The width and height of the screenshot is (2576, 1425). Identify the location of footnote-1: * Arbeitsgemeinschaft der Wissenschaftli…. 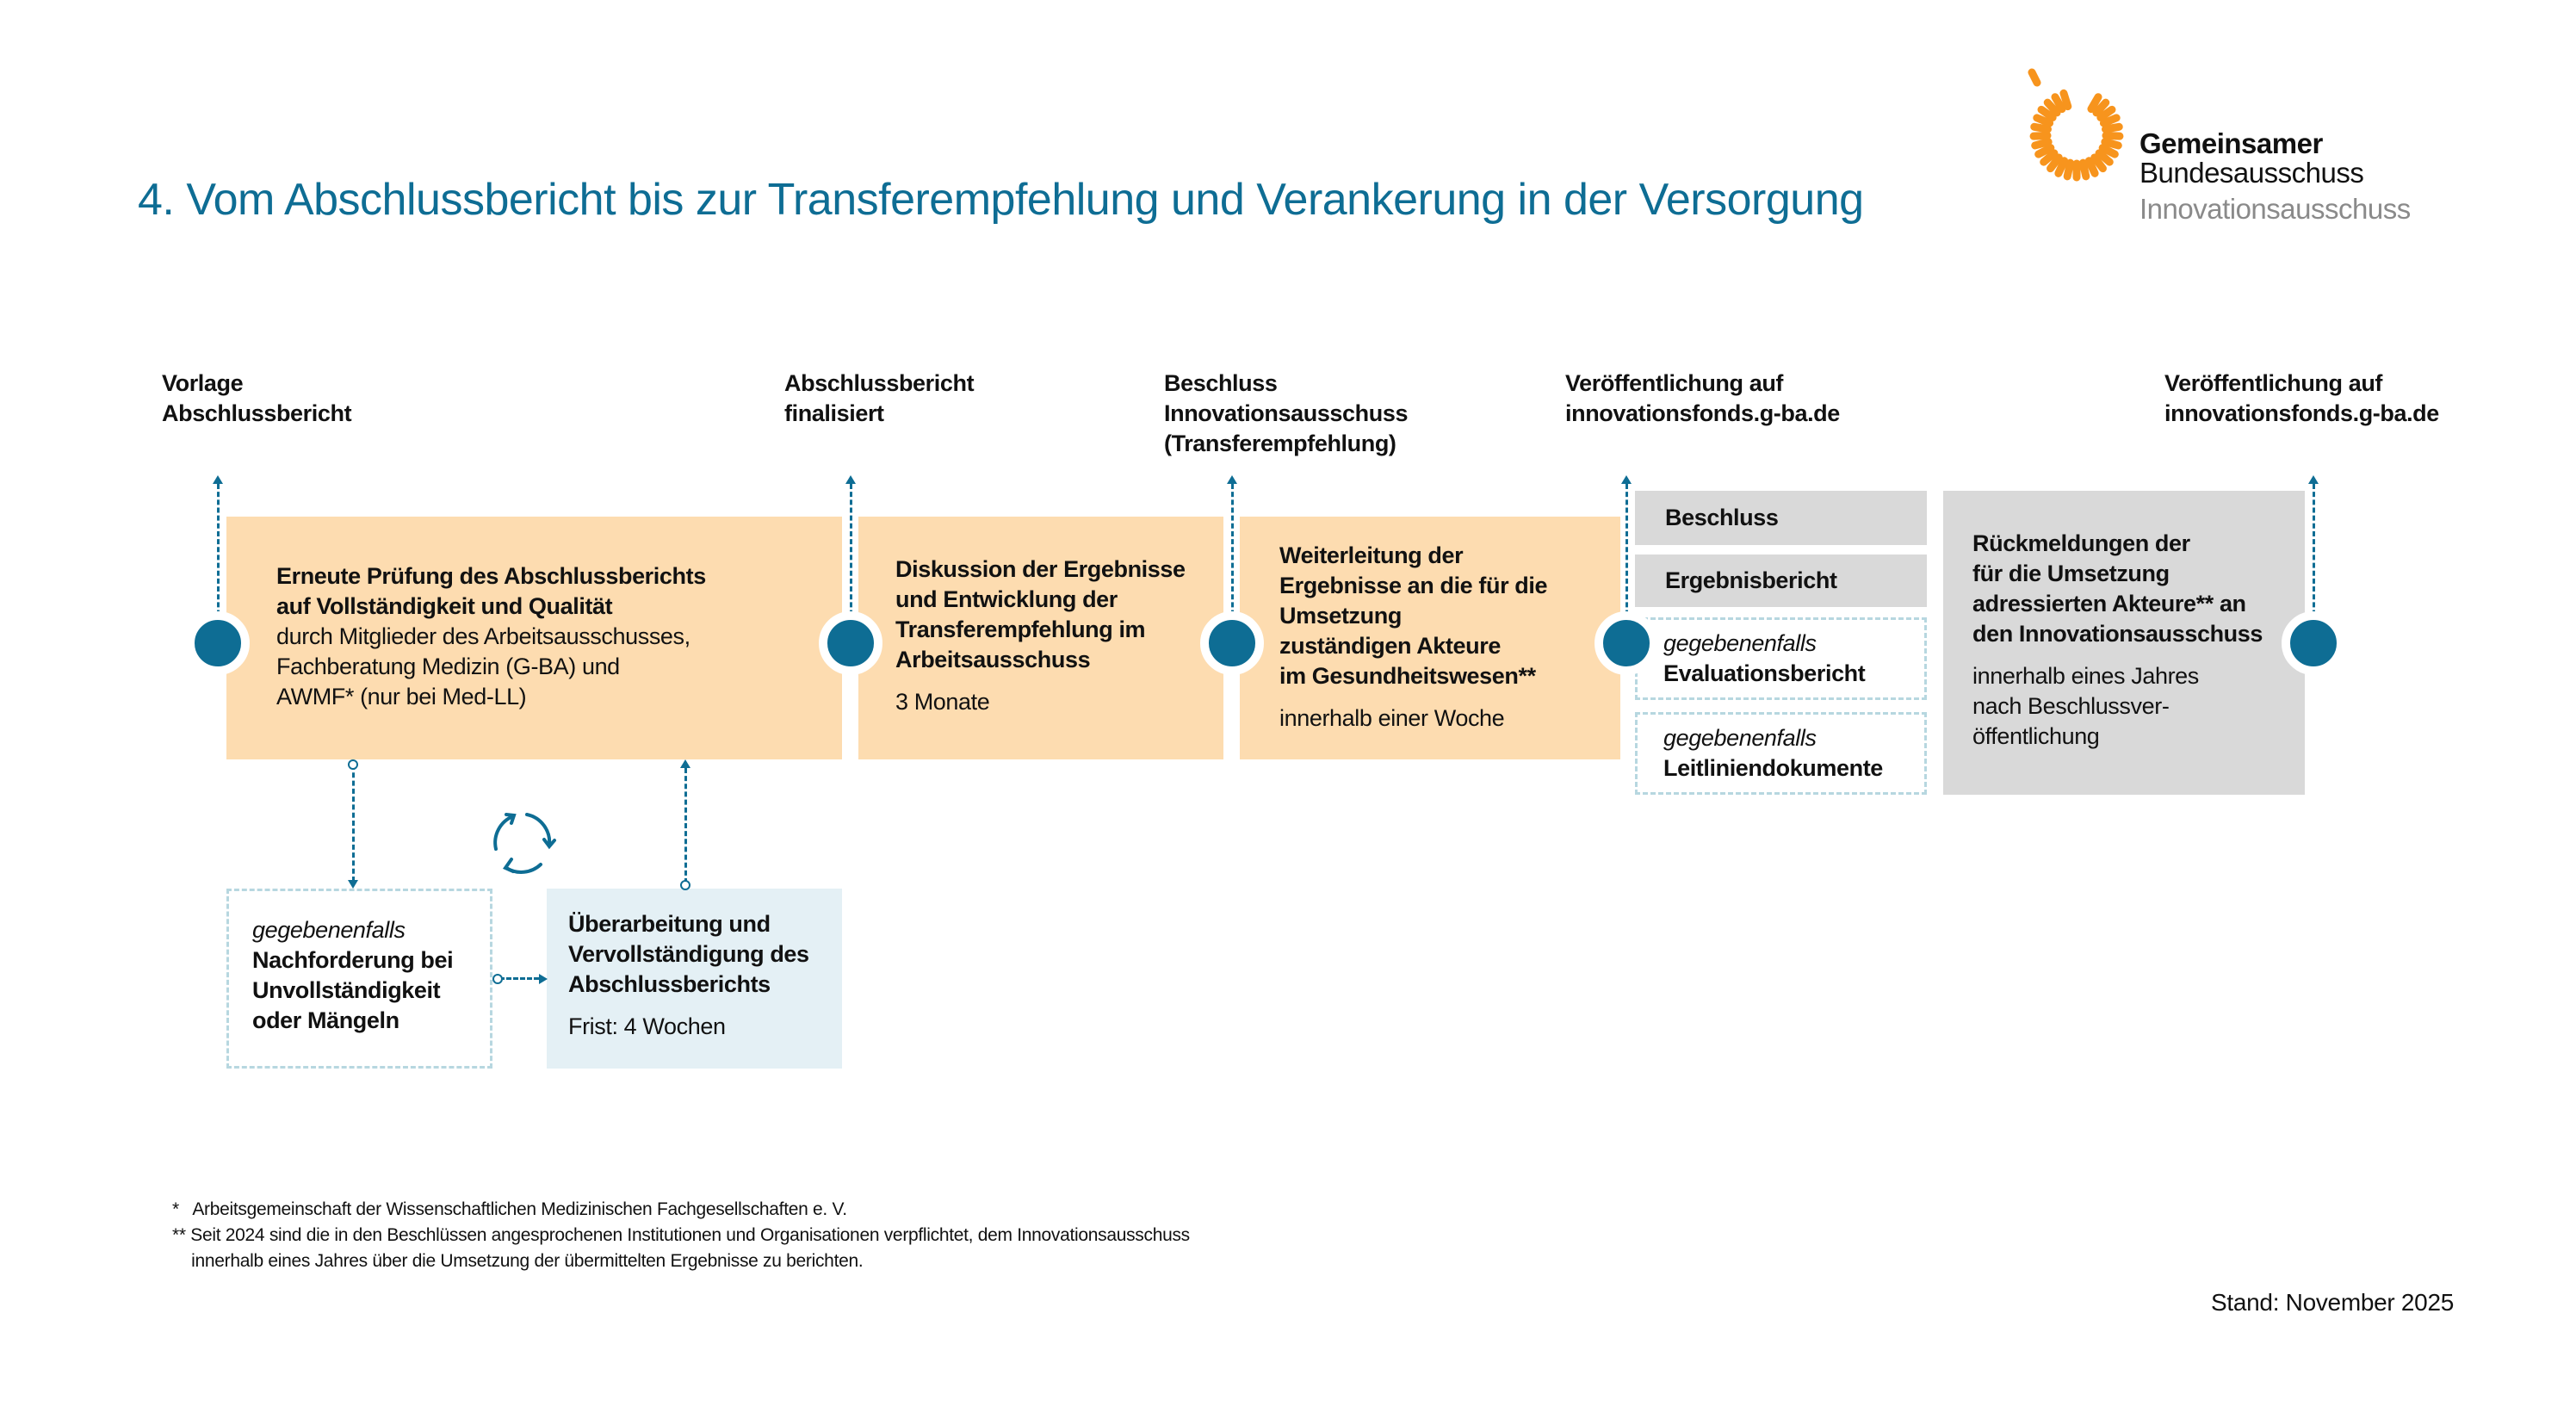
(510, 1209).